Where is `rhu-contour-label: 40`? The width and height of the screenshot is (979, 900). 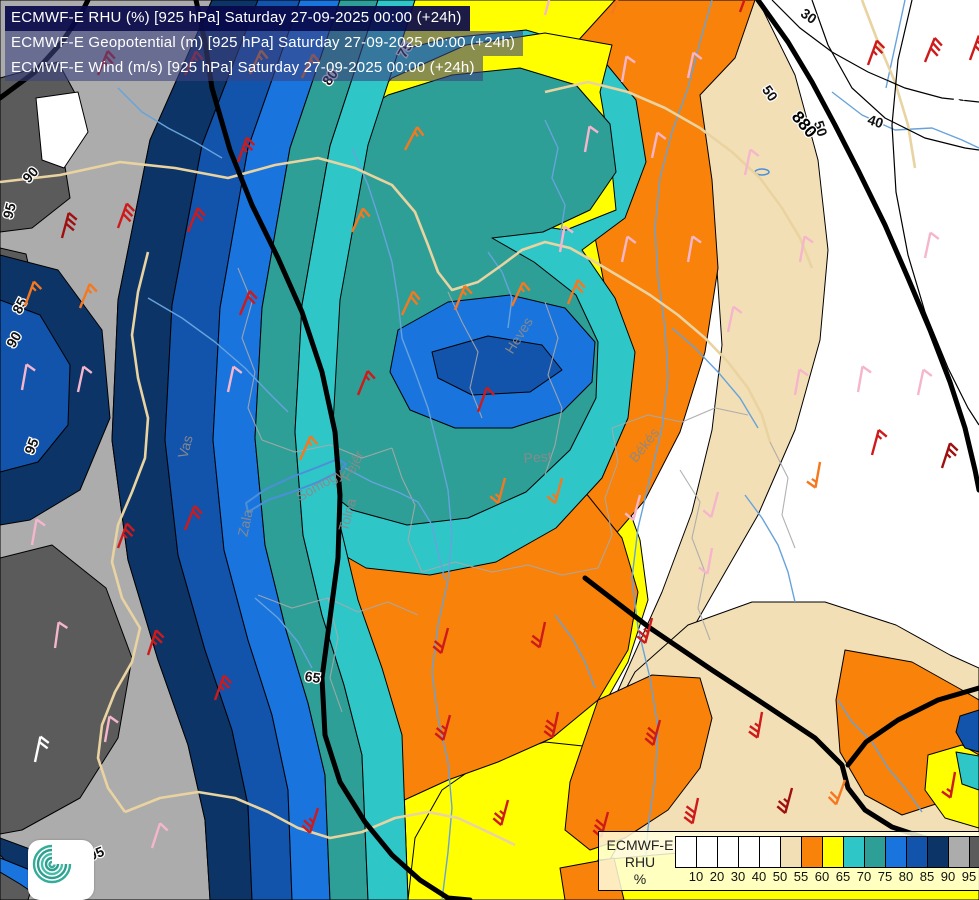 rhu-contour-label: 40 is located at coordinates (876, 121).